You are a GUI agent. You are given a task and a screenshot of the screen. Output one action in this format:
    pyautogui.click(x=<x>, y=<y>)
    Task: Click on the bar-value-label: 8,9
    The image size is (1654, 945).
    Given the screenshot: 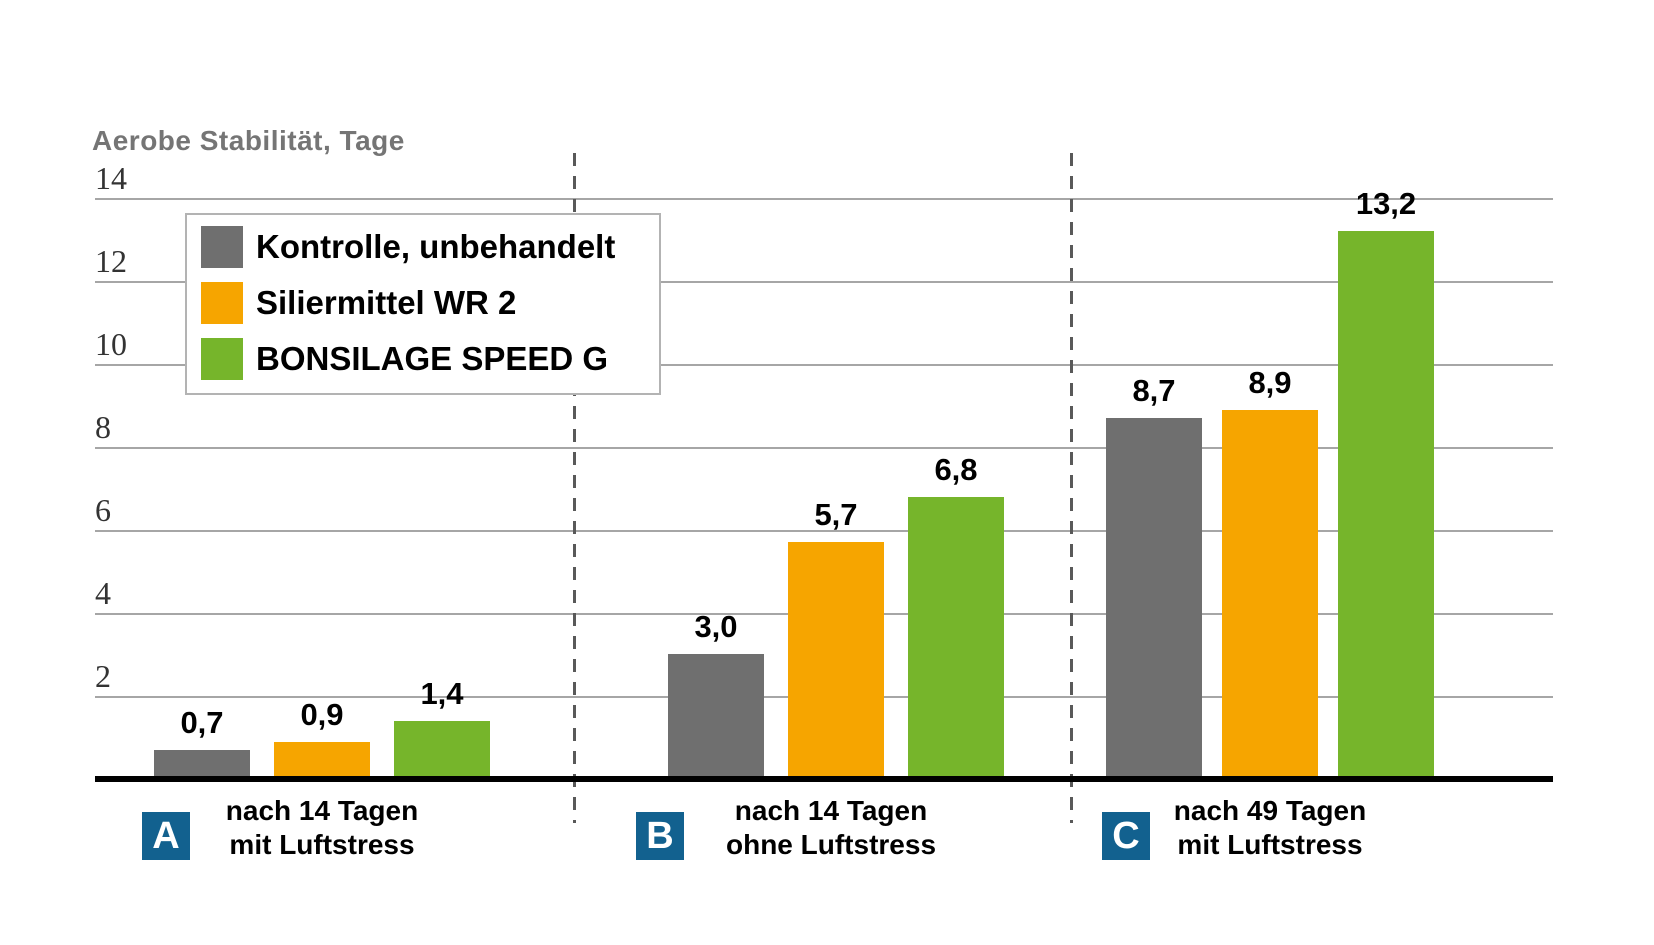 What is the action you would take?
    pyautogui.click(x=1270, y=382)
    